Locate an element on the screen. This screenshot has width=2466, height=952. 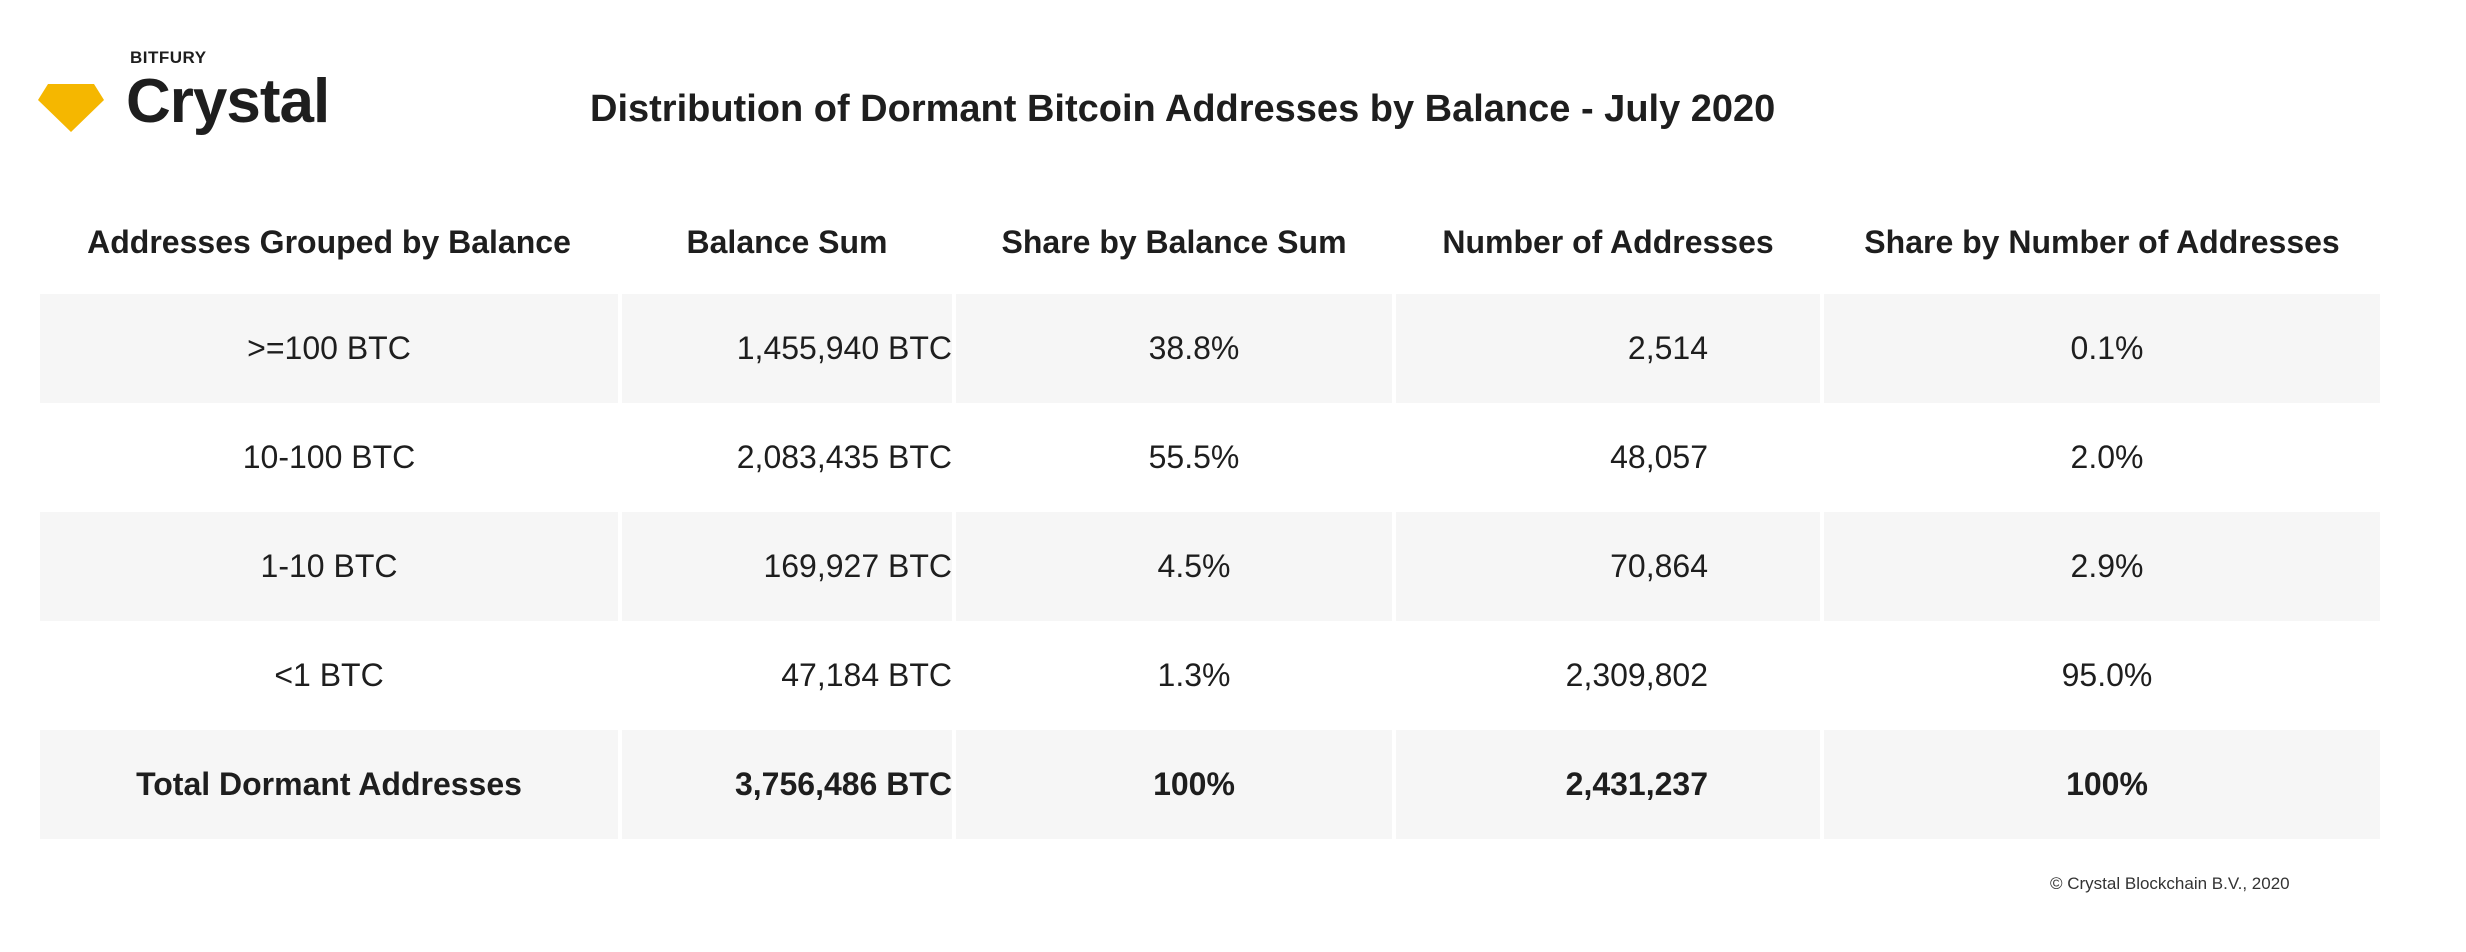
header-share-by-balance-sum: Share by Balance Sum is located at coordinates (1174, 241).